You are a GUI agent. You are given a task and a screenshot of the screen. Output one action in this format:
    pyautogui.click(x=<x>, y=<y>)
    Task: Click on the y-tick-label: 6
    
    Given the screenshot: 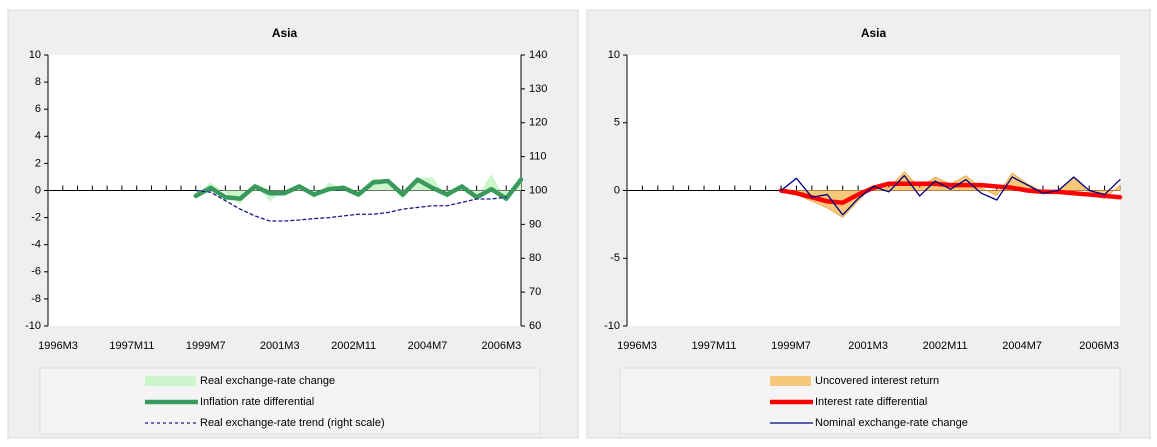 What is the action you would take?
    pyautogui.click(x=38, y=109)
    